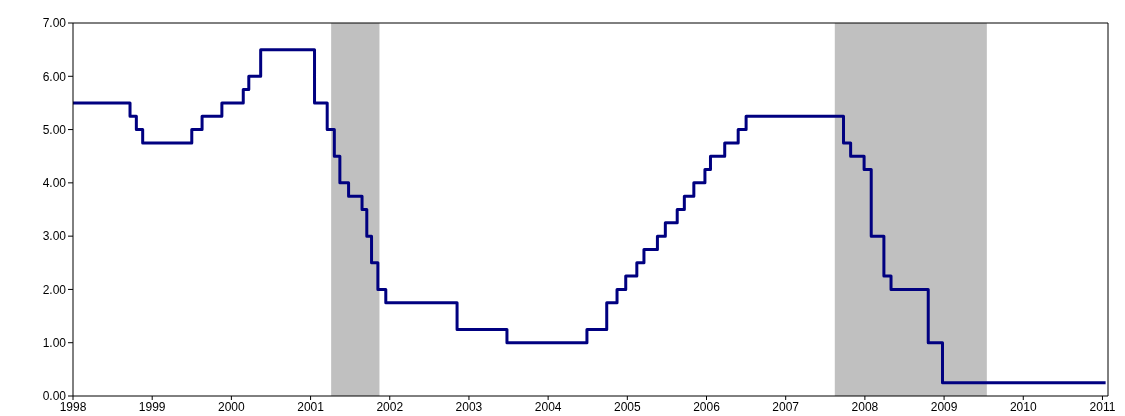 The image size is (1125, 416). I want to click on x-tick-label: 2000, so click(232, 406).